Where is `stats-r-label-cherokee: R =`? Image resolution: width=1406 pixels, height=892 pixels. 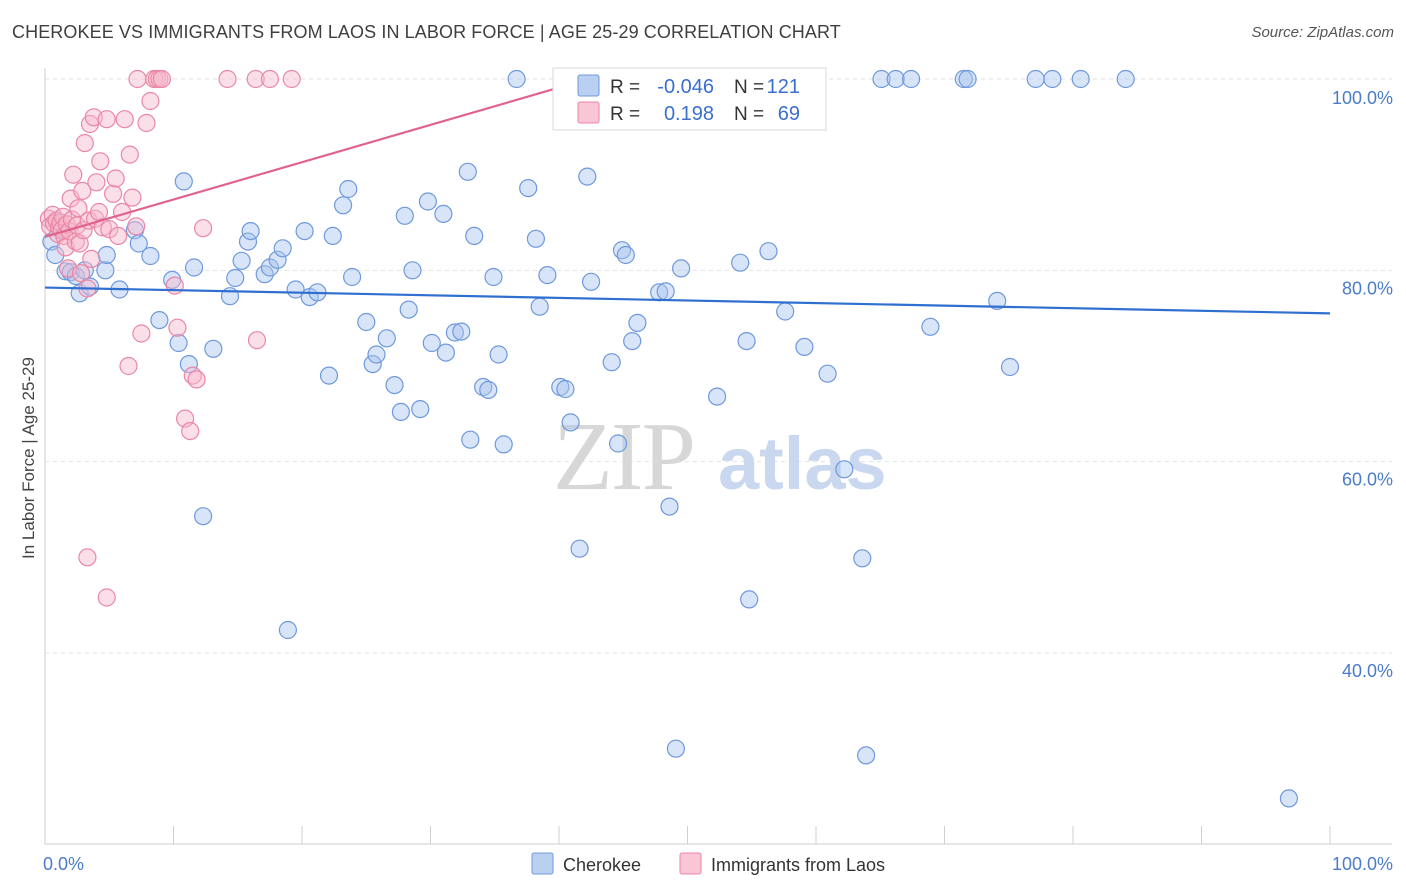 stats-r-label-cherokee: R = is located at coordinates (625, 87).